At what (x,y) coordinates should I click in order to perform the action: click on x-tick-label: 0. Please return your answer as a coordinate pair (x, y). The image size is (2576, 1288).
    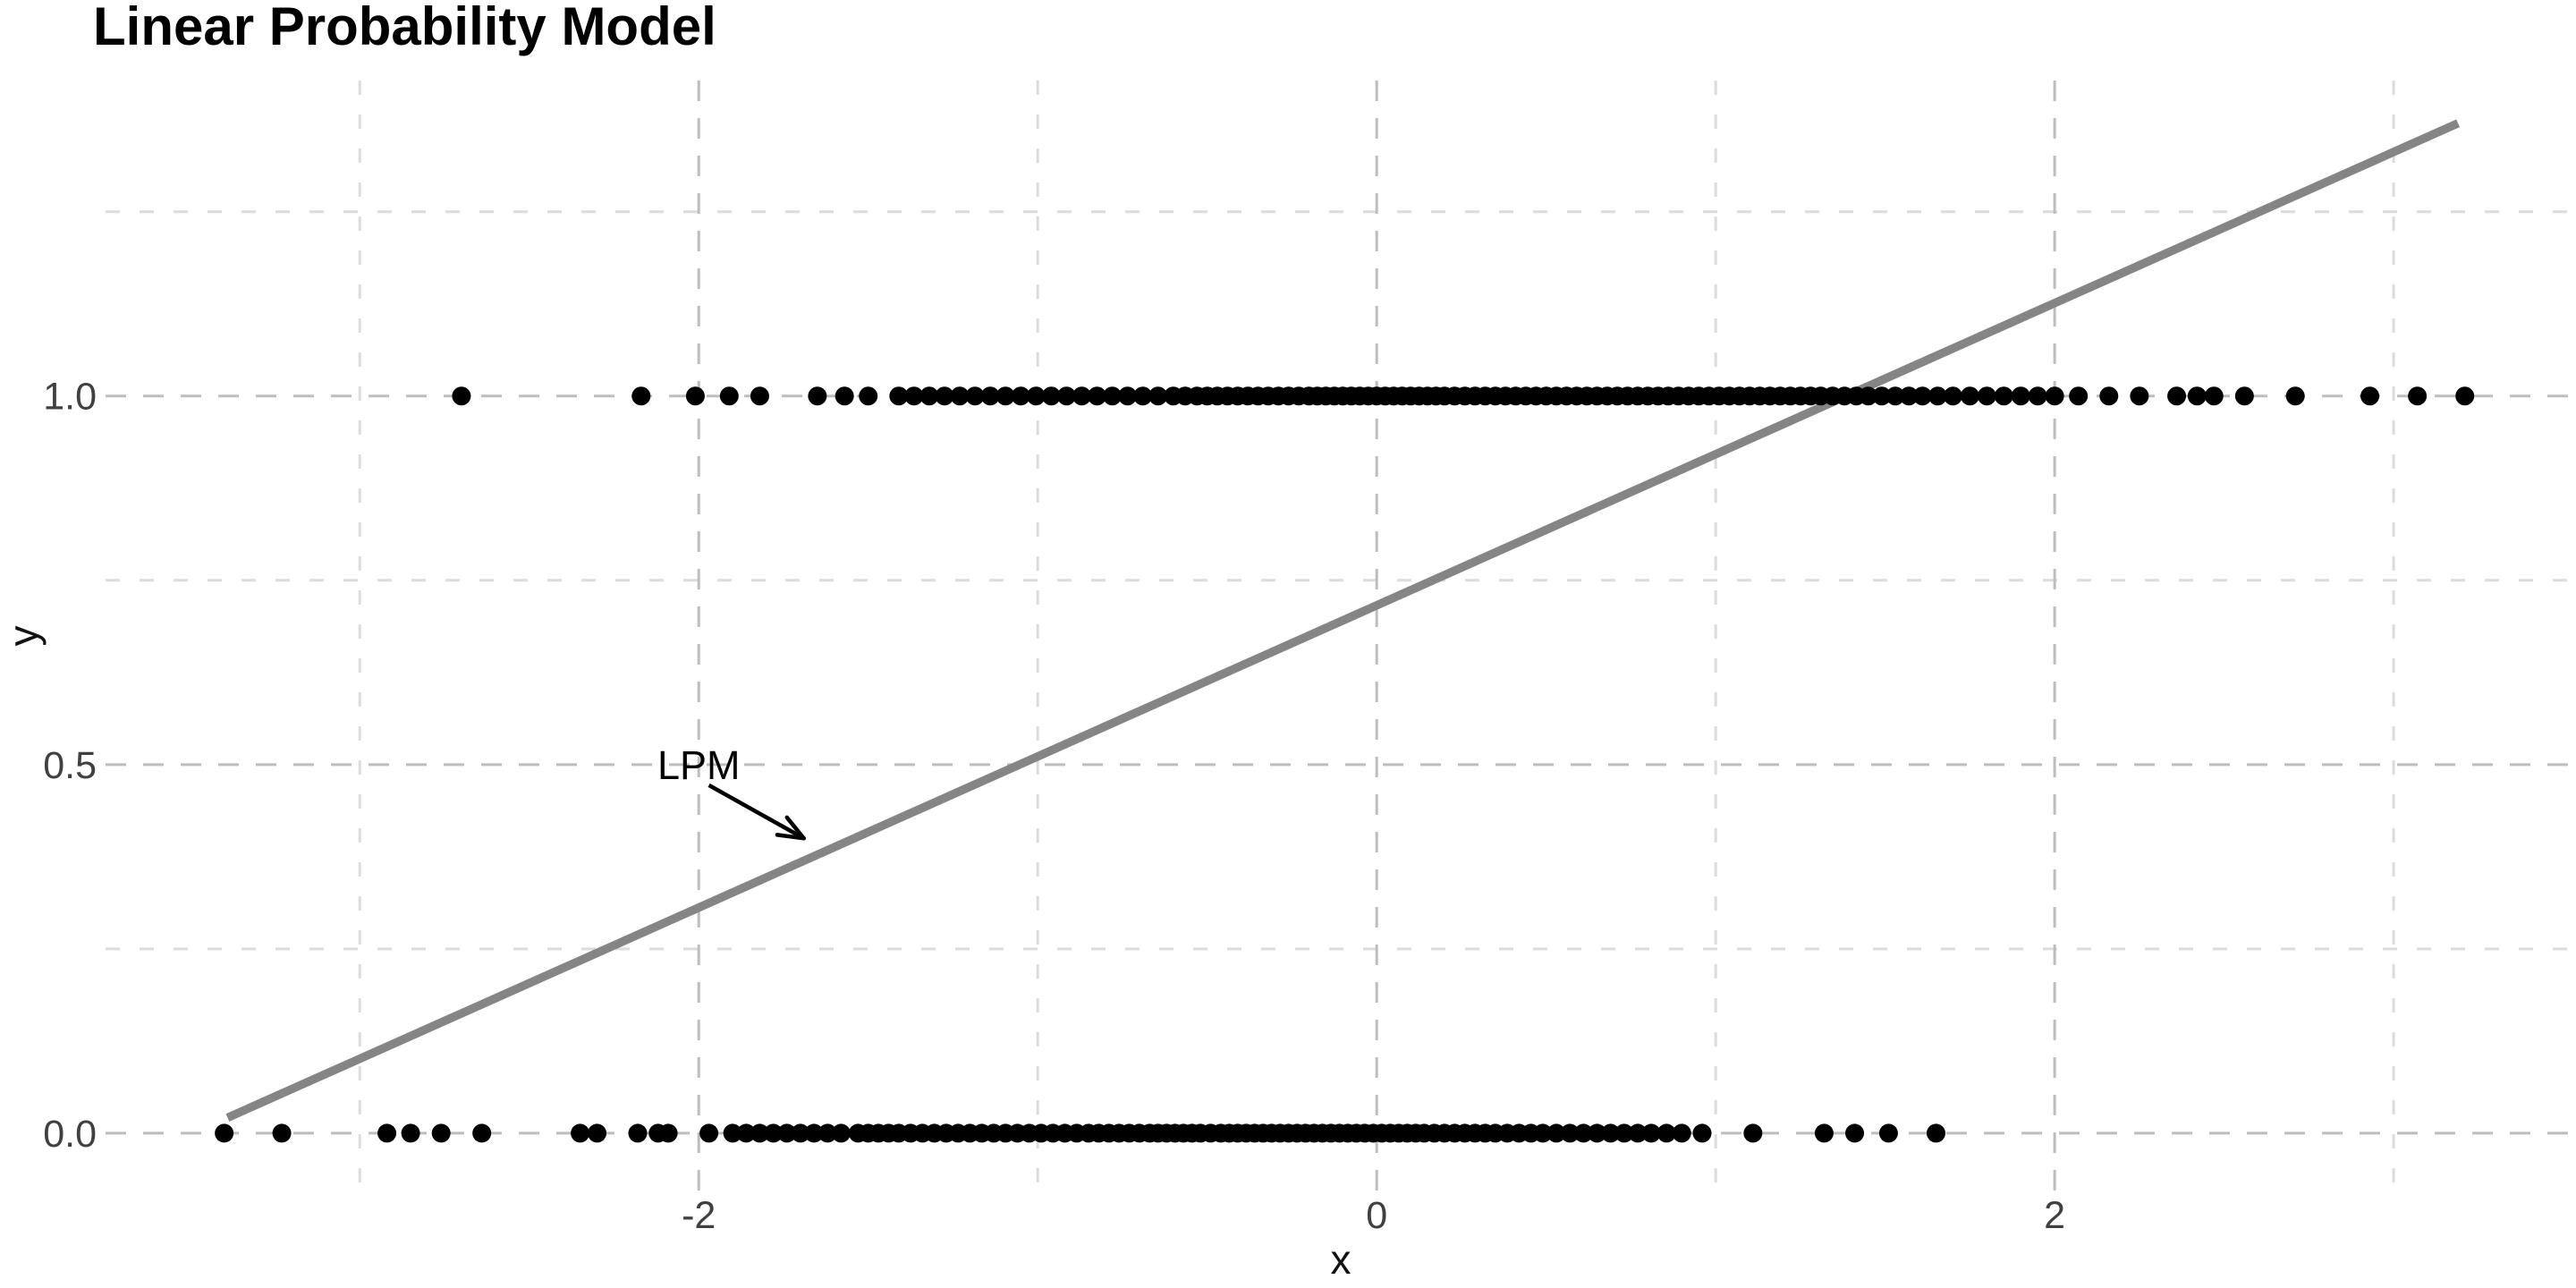
    Looking at the image, I should click on (1376, 1215).